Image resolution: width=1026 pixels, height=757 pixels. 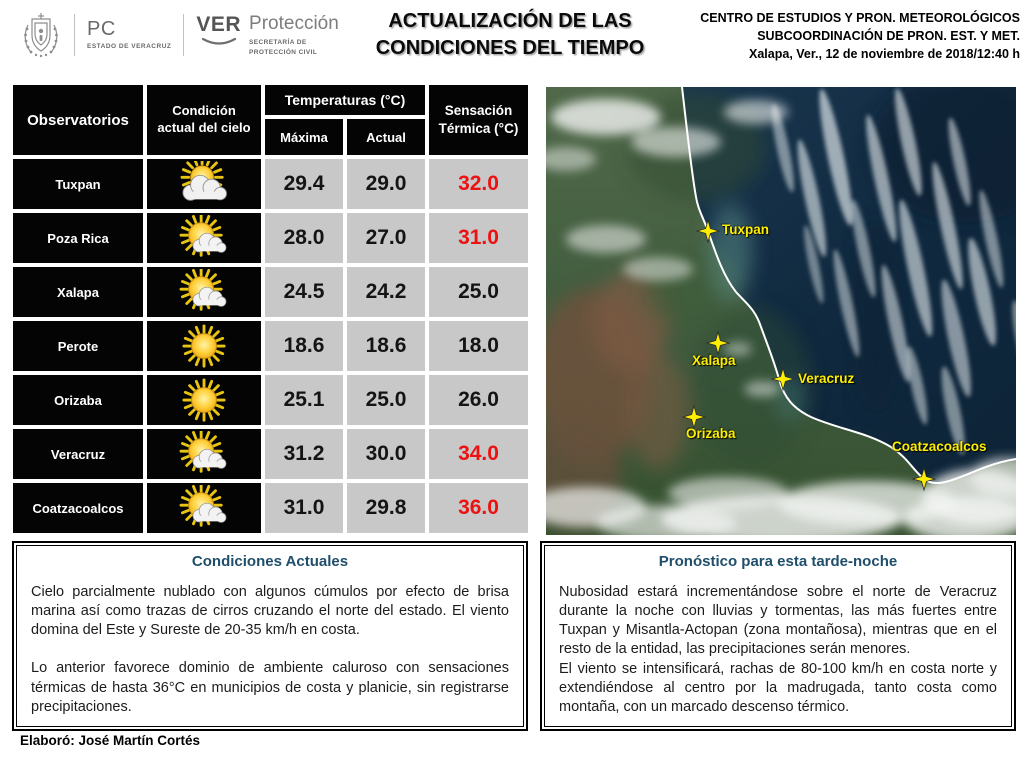 I want to click on col-header-sensacion: Sensación Térmica (°C), so click(x=478, y=120).